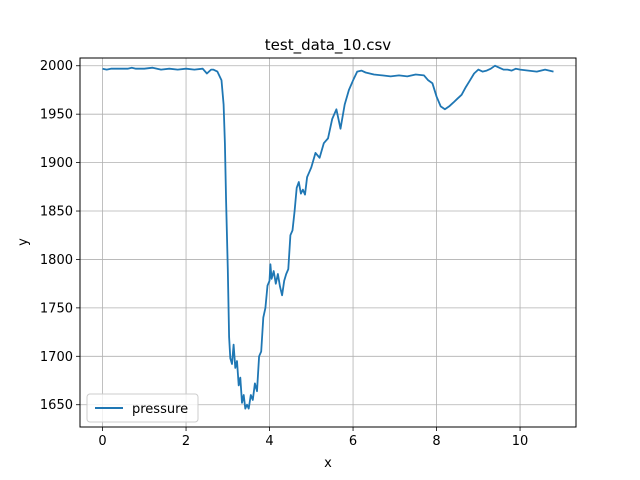  Describe the element at coordinates (56, 405) in the screenshot. I see `y-tick-label: 1650` at that location.